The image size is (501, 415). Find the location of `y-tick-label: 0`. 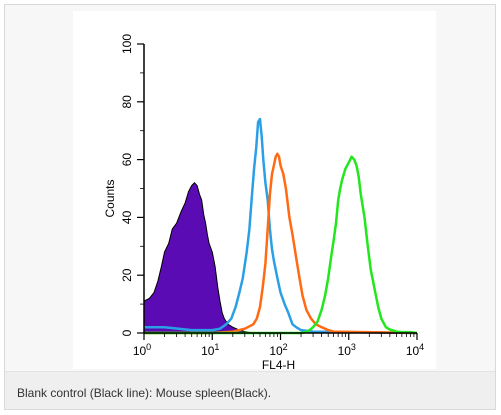

y-tick-label: 0 is located at coordinates (127, 332).